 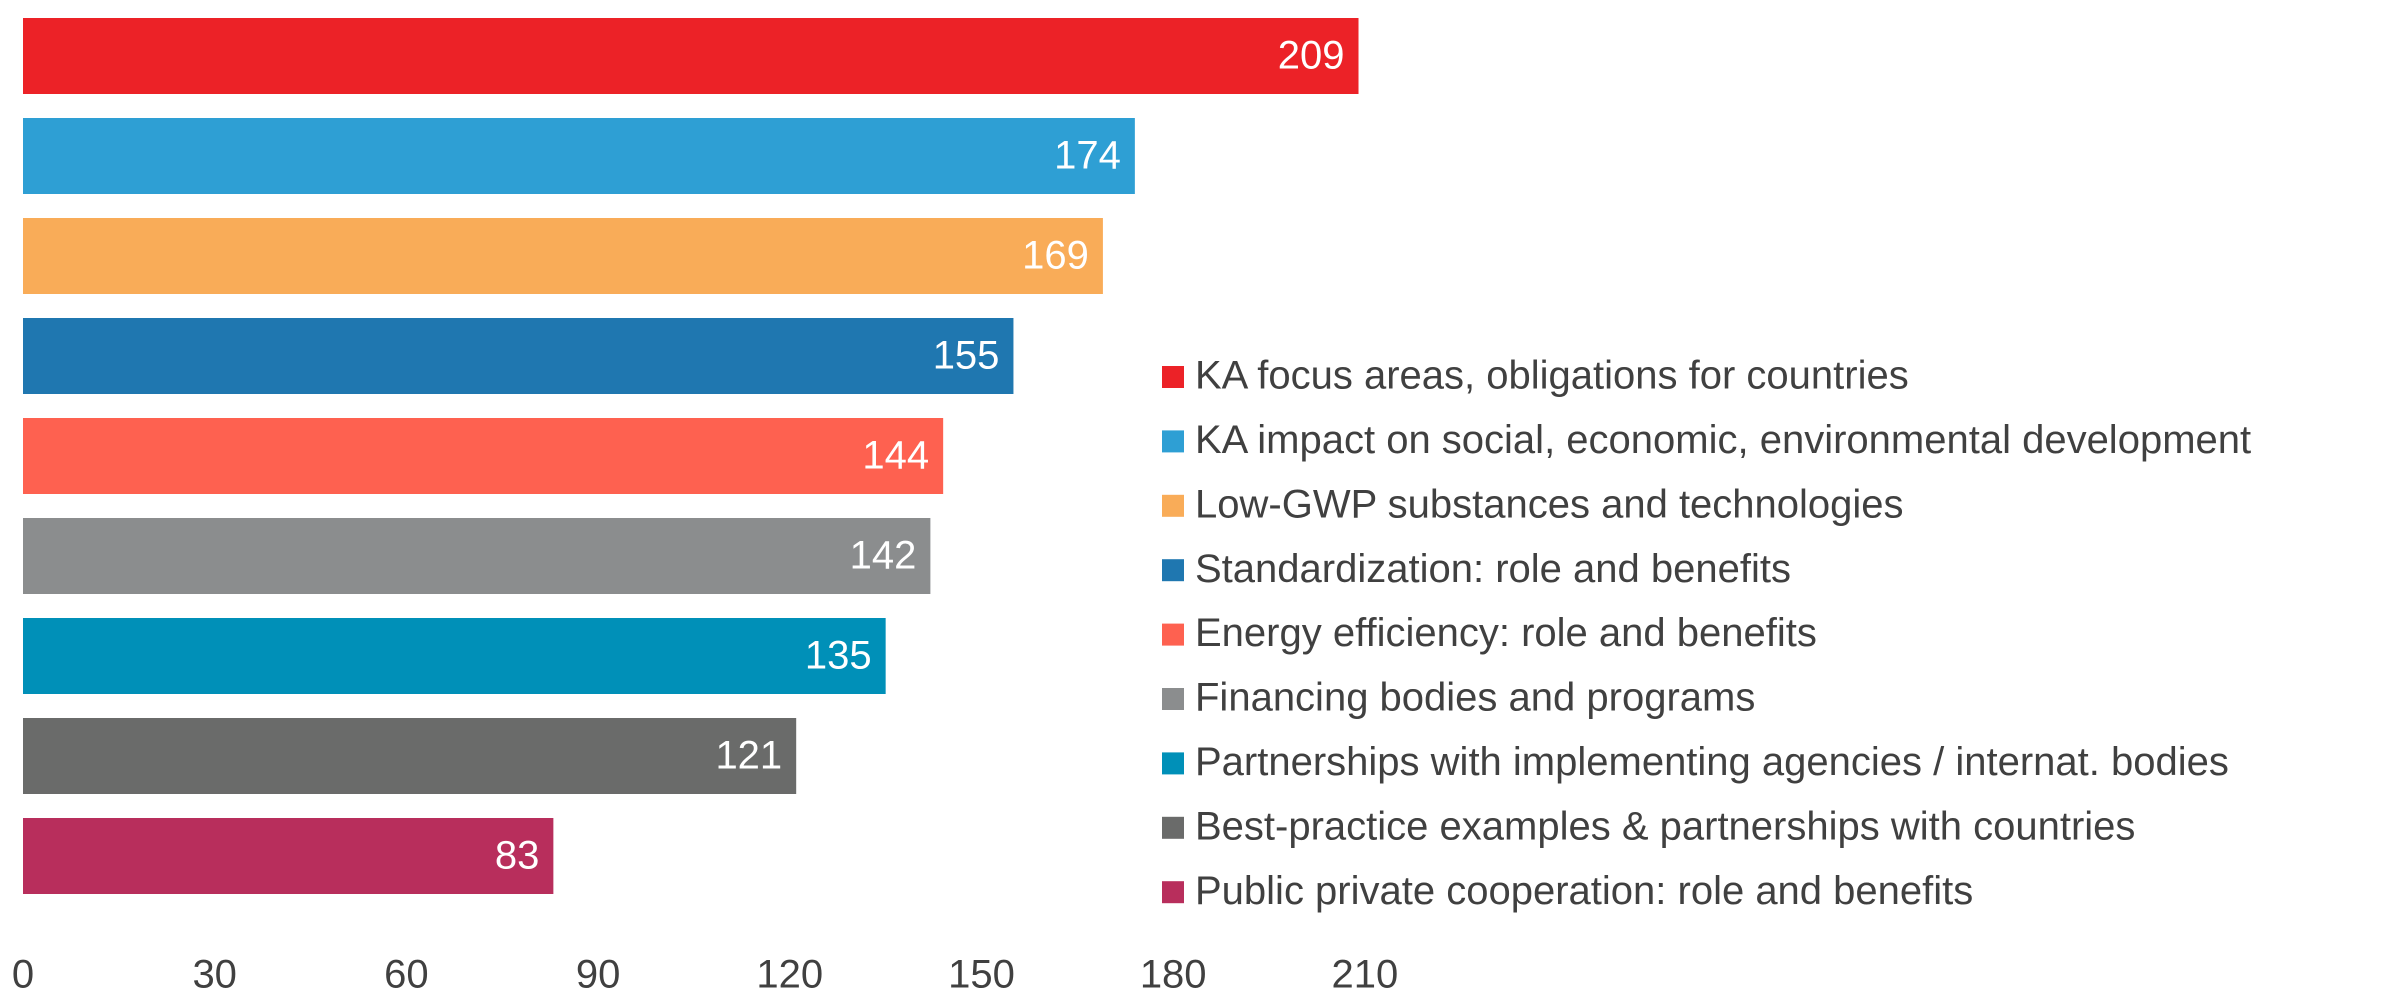 What do you see at coordinates (517, 856) in the screenshot?
I see `value-label: 83` at bounding box center [517, 856].